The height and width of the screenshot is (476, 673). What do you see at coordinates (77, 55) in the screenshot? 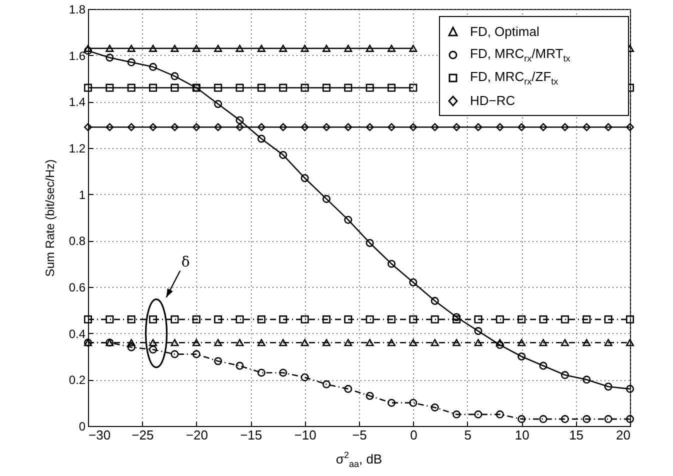
I see `y-tick-label: 1.6` at bounding box center [77, 55].